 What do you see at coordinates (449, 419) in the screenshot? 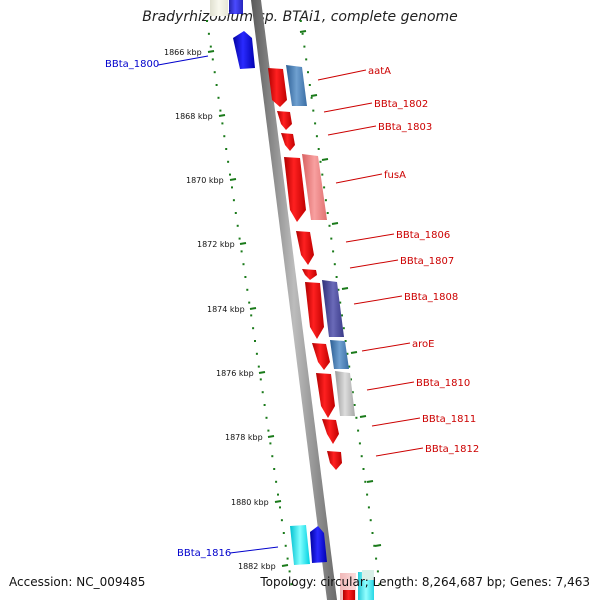
I see `label-bbta-1811: BBta_1811` at bounding box center [449, 419].